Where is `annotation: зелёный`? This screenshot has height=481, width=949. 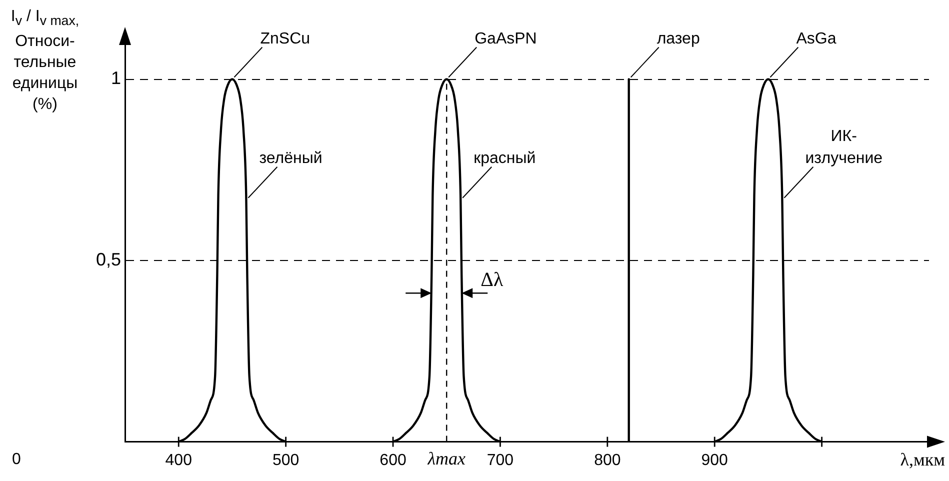 annotation: зелёный is located at coordinates (290, 158).